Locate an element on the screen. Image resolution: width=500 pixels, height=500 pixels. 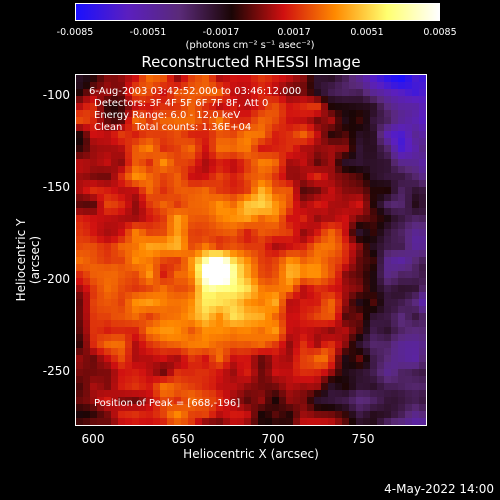
x-tick-label: 750 is located at coordinates (363, 439).